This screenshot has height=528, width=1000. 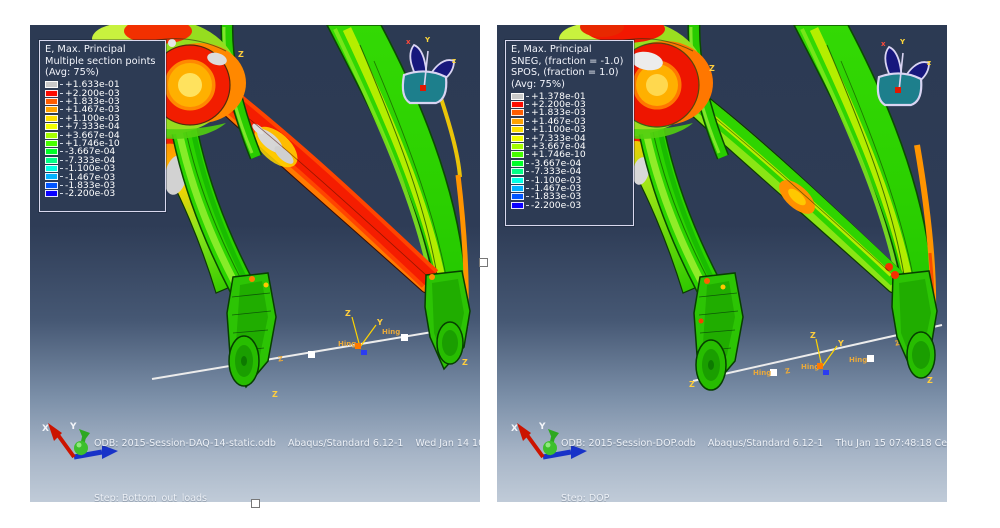 I want to click on legend-value: -2.200e-03, so click(x=90, y=194).